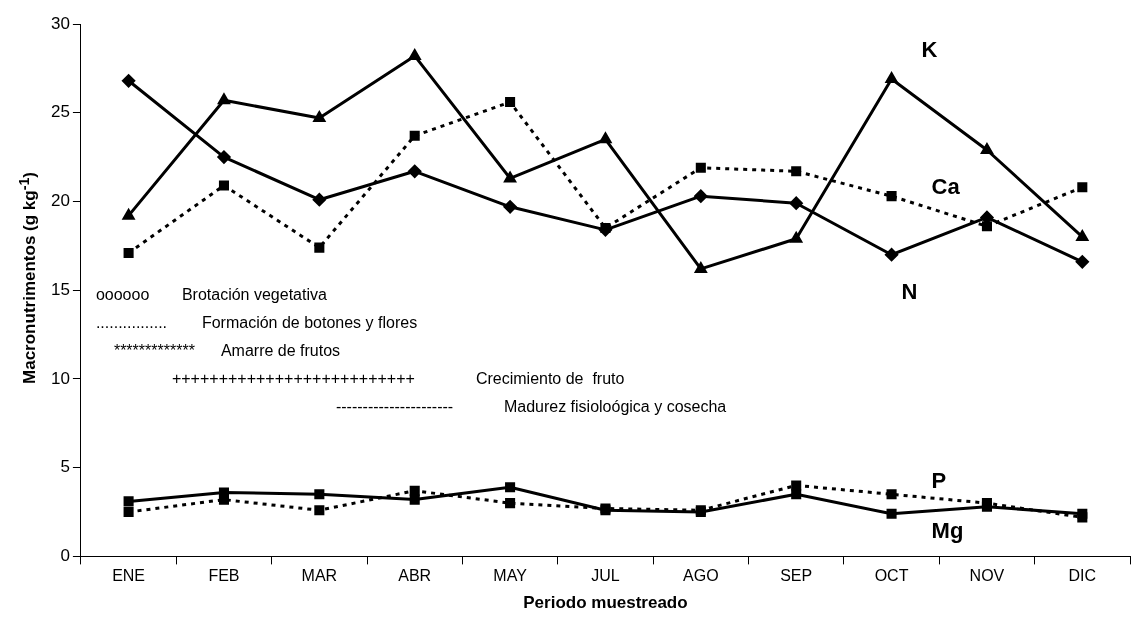 This screenshot has height=634, width=1148. What do you see at coordinates (319, 576) in the screenshot?
I see `x-tick-label: MAR` at bounding box center [319, 576].